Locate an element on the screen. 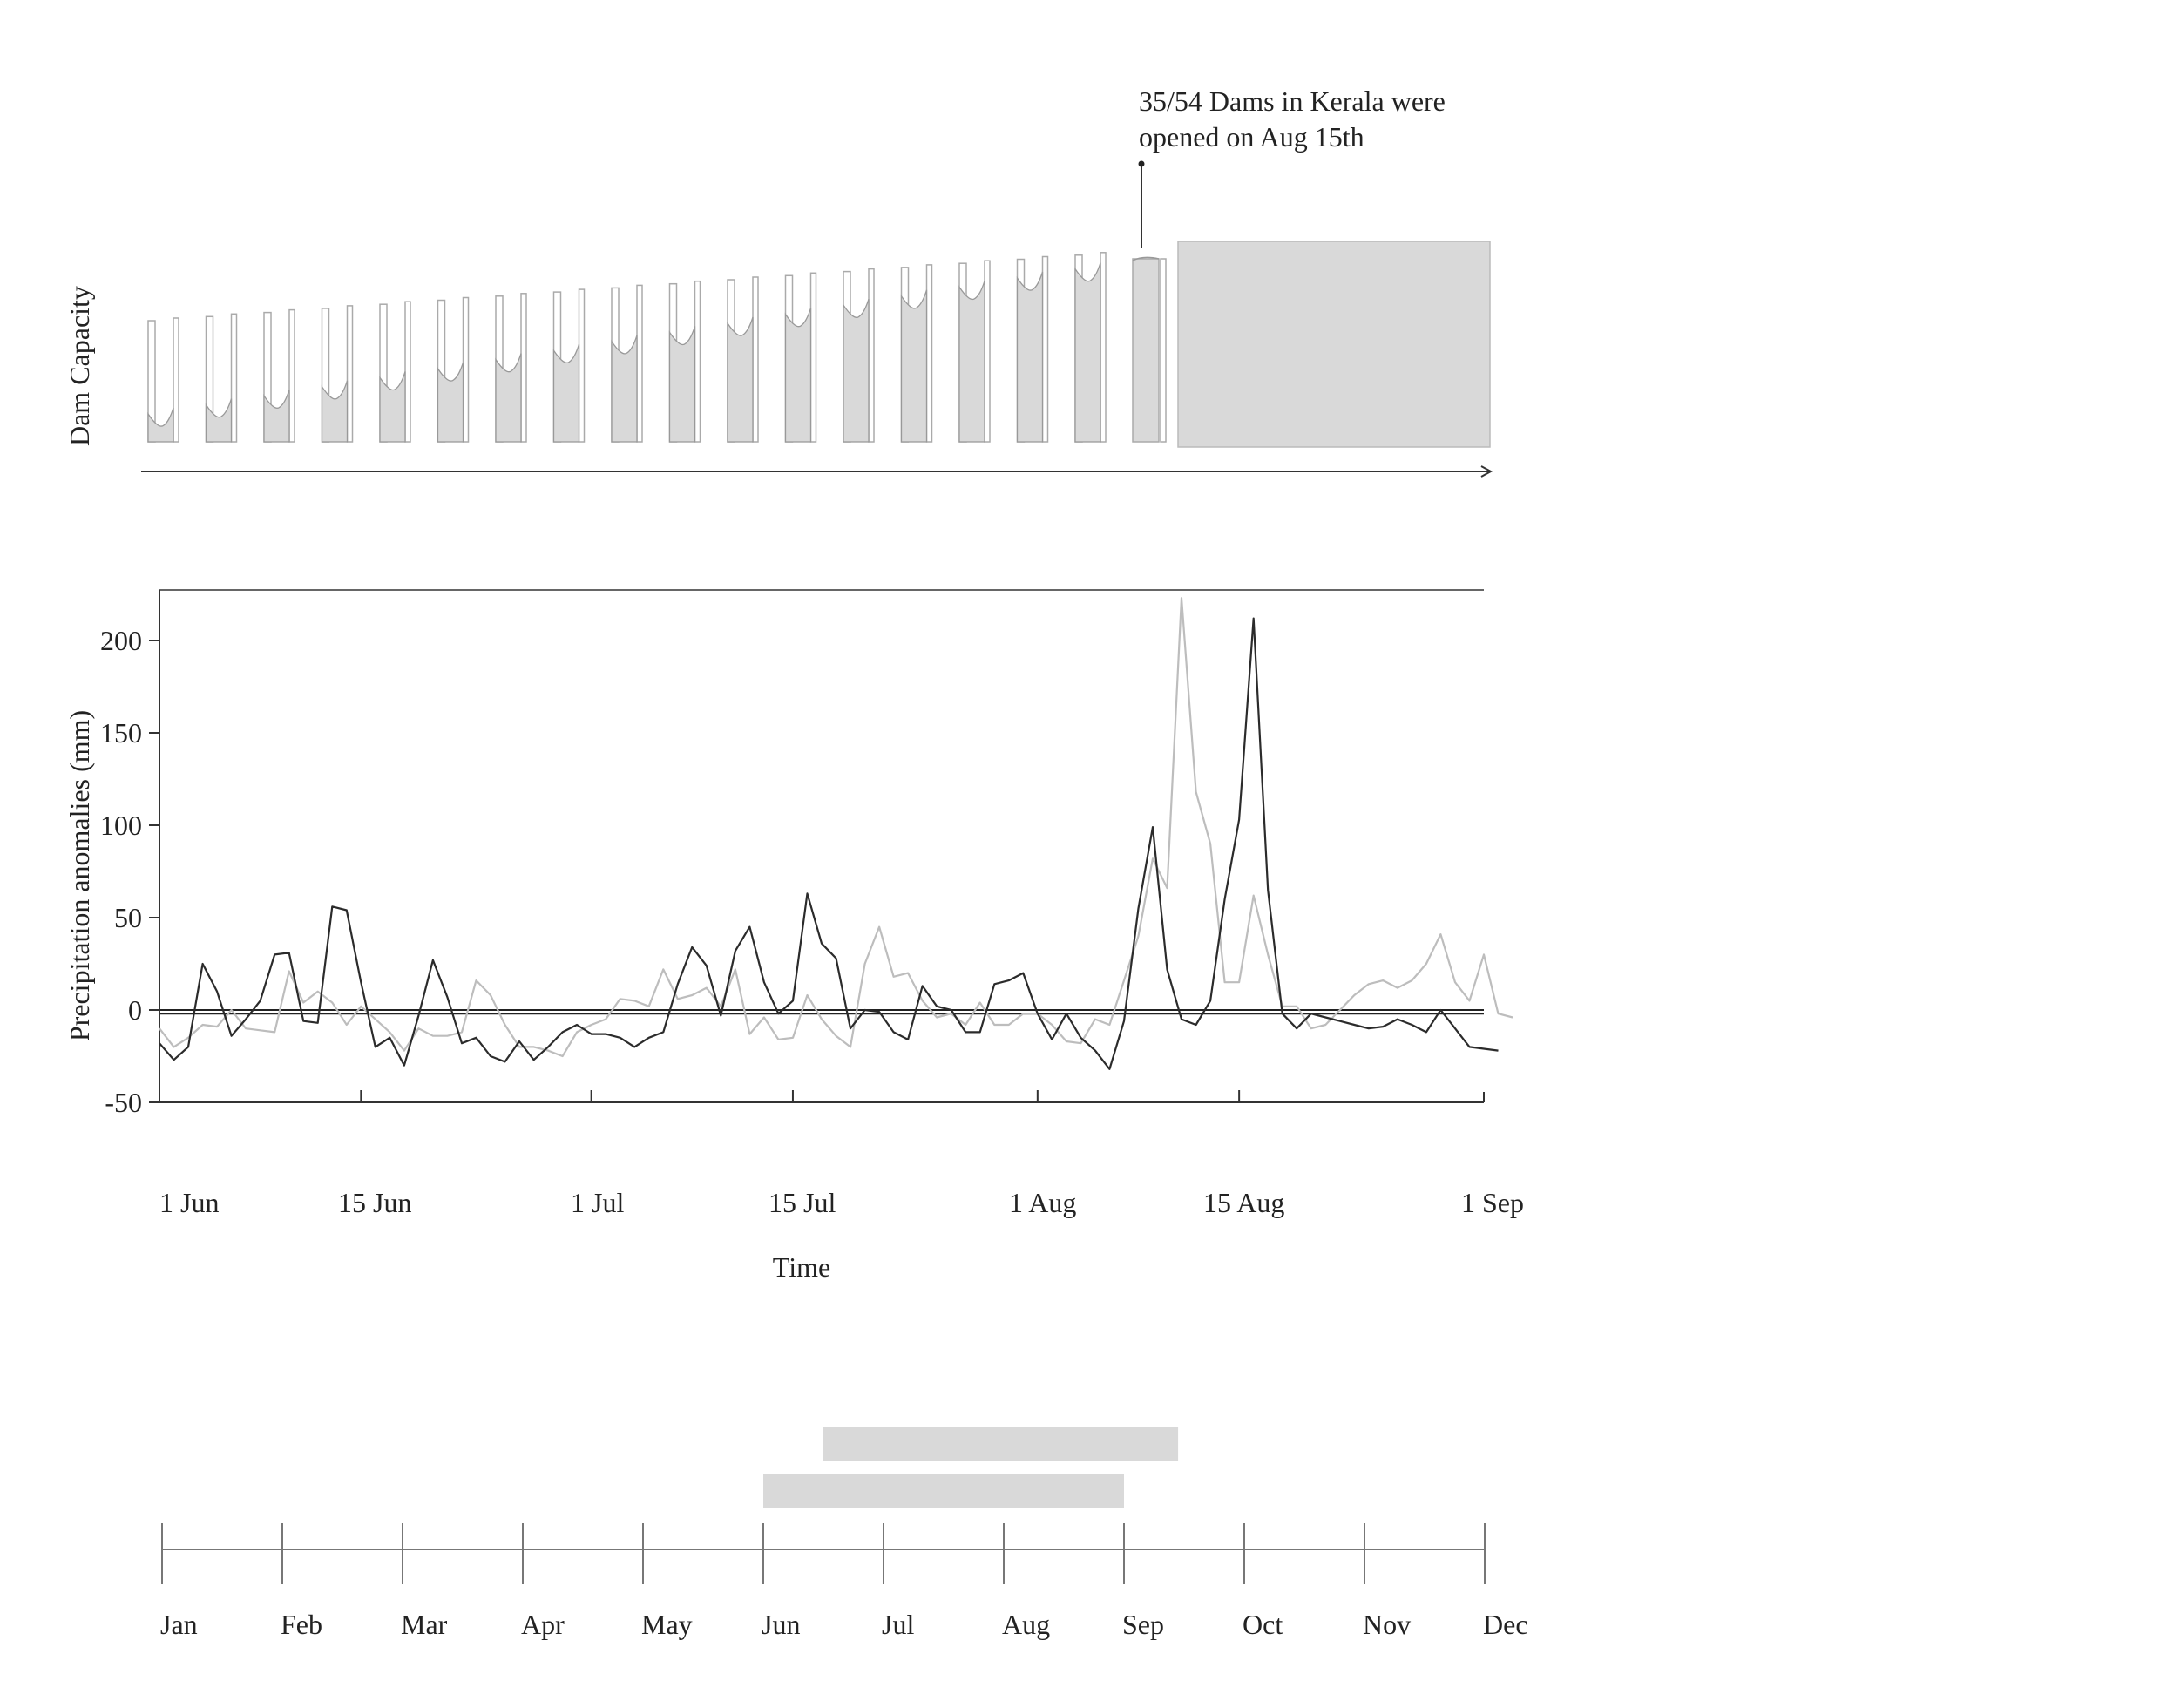 This screenshot has height=1708, width=2160. dam-capacity-ylabel: Dam Capacity is located at coordinates (79, 366).